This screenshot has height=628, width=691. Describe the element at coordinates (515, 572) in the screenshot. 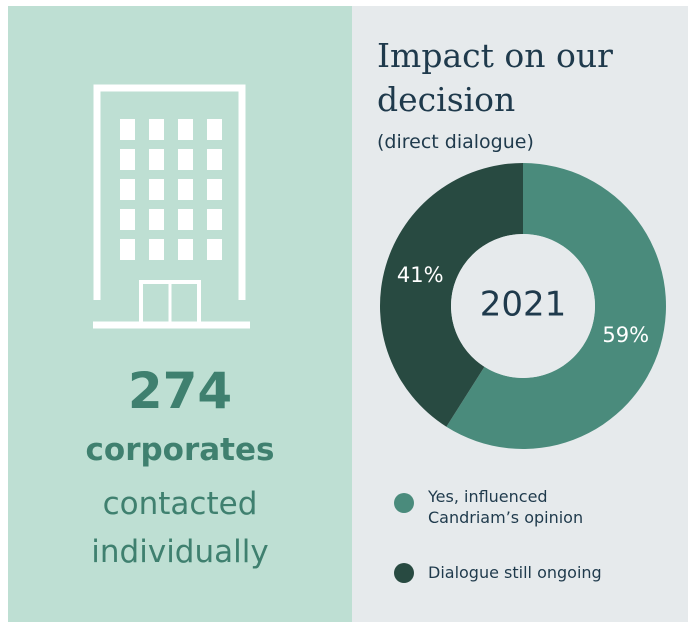

I see `legend-label: Dialogue still ongoing` at that location.